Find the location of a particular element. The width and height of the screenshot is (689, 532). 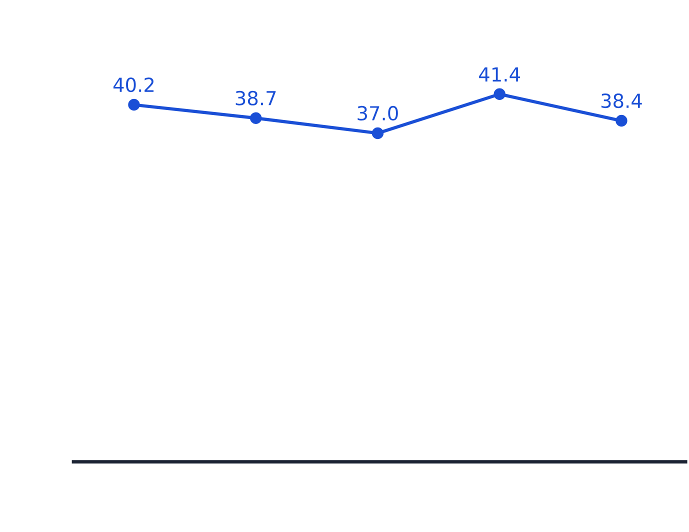

data-label: 41.4 is located at coordinates (499, 75).